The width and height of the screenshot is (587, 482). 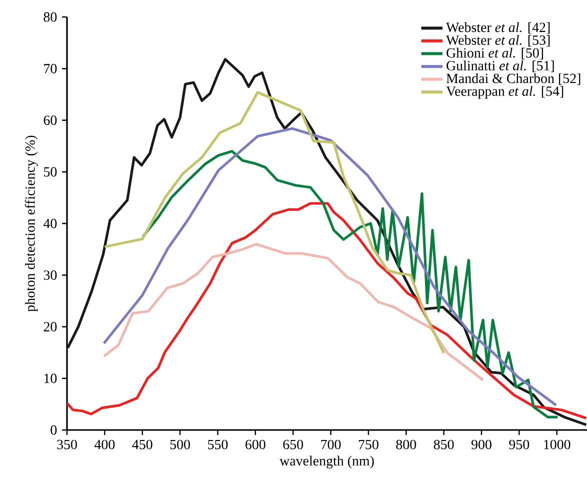 I want to click on x-tick-label: 400, so click(x=104, y=445).